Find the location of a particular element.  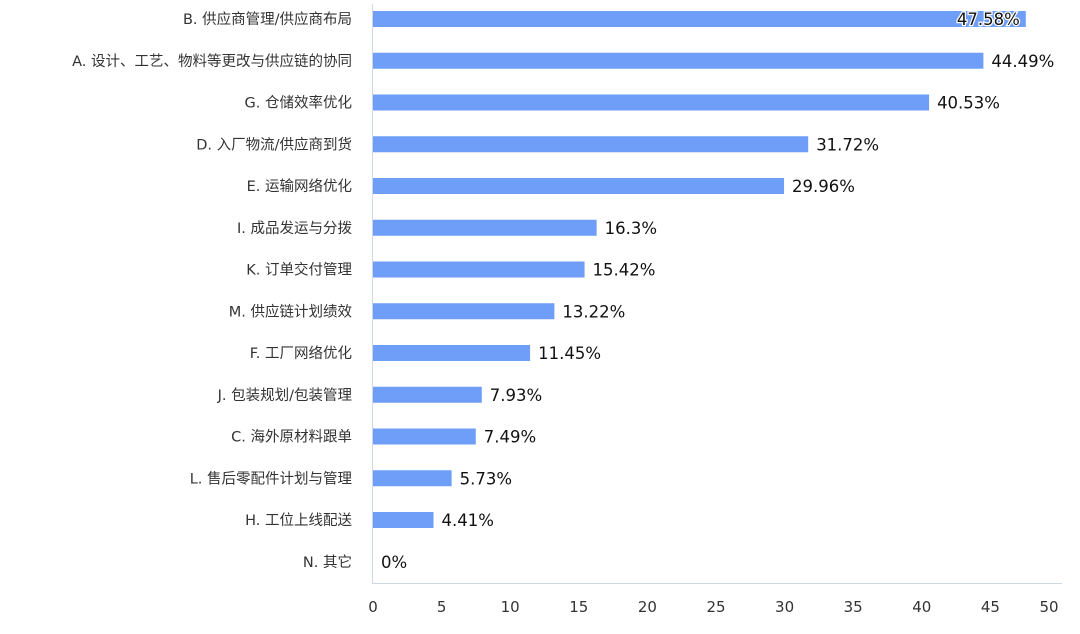

category-label: M. 供应链计划绩效 is located at coordinates (291, 311).